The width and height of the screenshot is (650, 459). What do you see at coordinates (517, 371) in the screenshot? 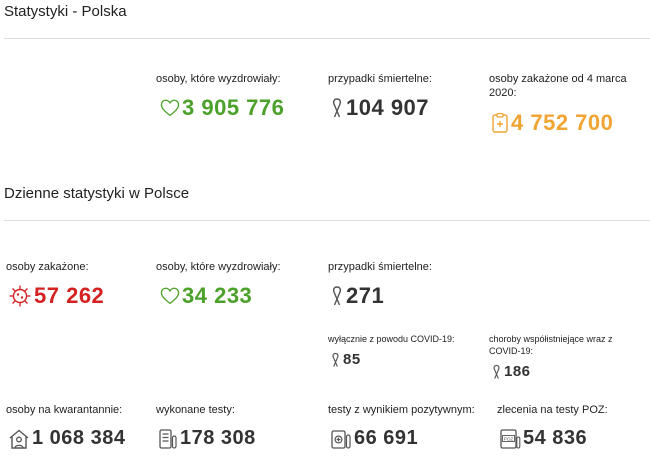
I see `comorbid-value: 186` at bounding box center [517, 371].